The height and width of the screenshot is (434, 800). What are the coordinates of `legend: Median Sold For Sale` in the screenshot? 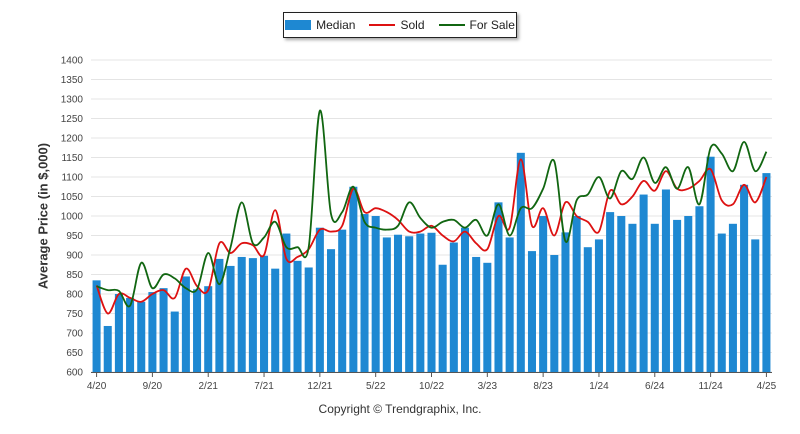 It's located at (400, 25).